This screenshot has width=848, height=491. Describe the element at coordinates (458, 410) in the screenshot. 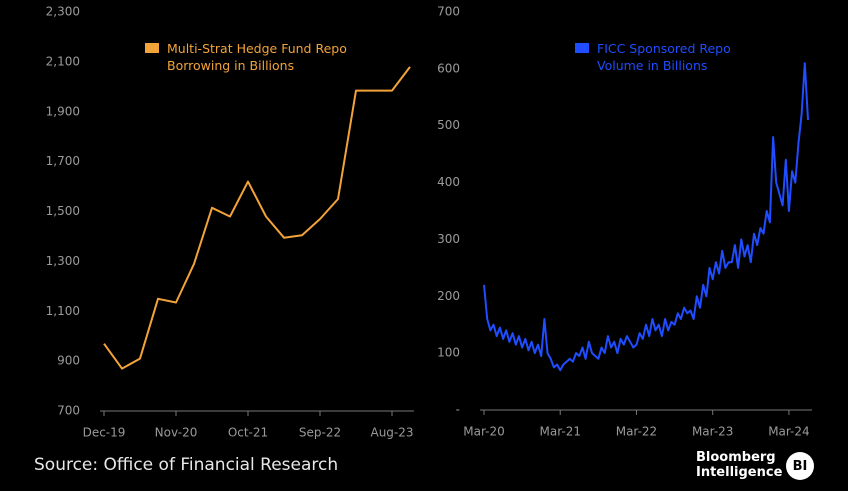

I see `y-tick-label: -` at that location.